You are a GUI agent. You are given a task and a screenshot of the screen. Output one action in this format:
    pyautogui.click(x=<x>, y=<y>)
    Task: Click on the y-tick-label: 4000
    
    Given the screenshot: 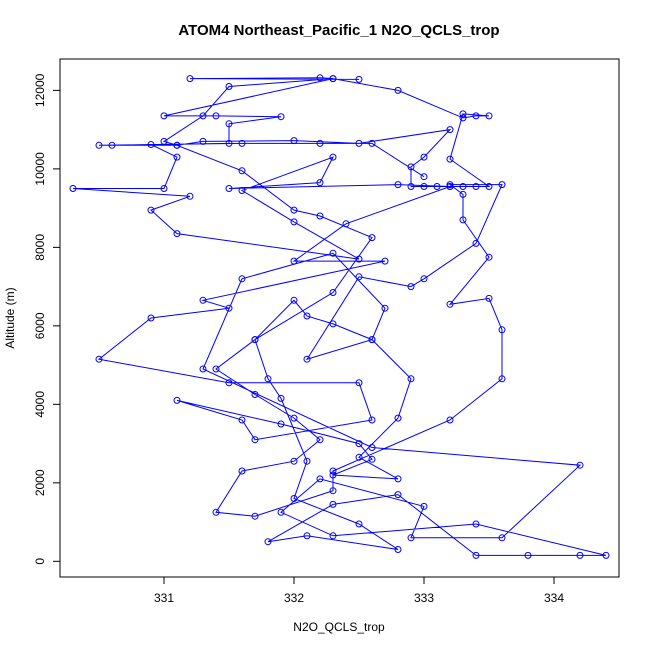 What is the action you would take?
    pyautogui.click(x=40, y=404)
    